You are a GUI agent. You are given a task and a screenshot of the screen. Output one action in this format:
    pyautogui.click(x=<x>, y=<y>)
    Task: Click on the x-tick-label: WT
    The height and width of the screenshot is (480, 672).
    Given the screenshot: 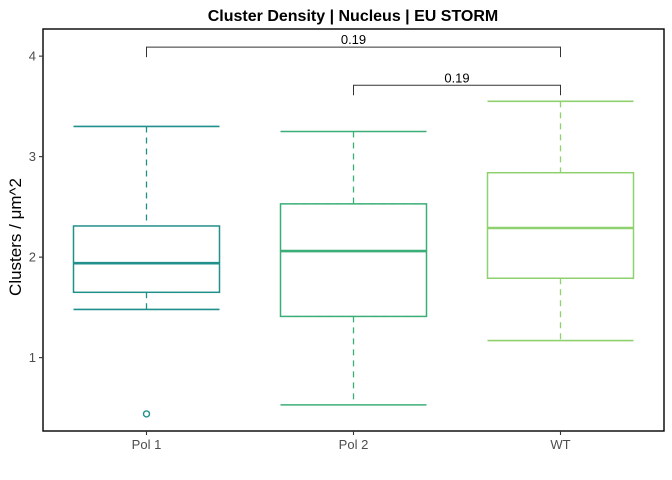 What is the action you would take?
    pyautogui.click(x=560, y=444)
    